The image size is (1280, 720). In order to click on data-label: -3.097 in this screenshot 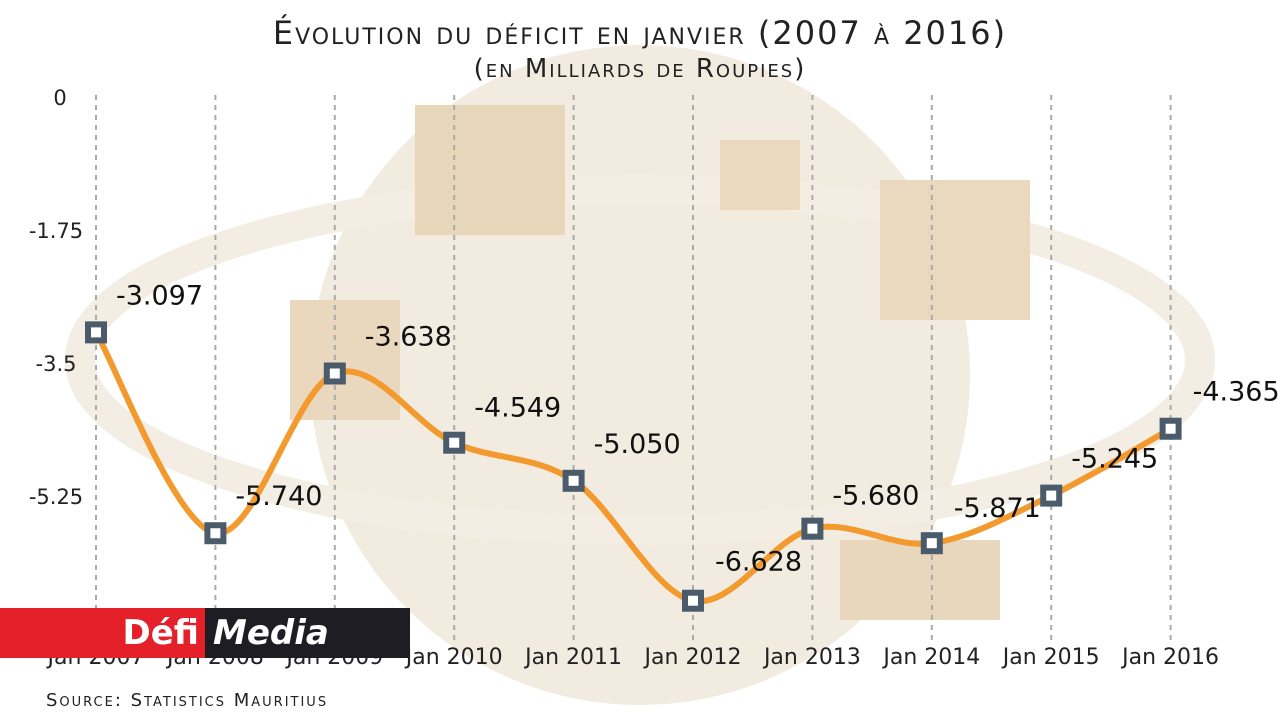, I will do `click(159, 295)`.